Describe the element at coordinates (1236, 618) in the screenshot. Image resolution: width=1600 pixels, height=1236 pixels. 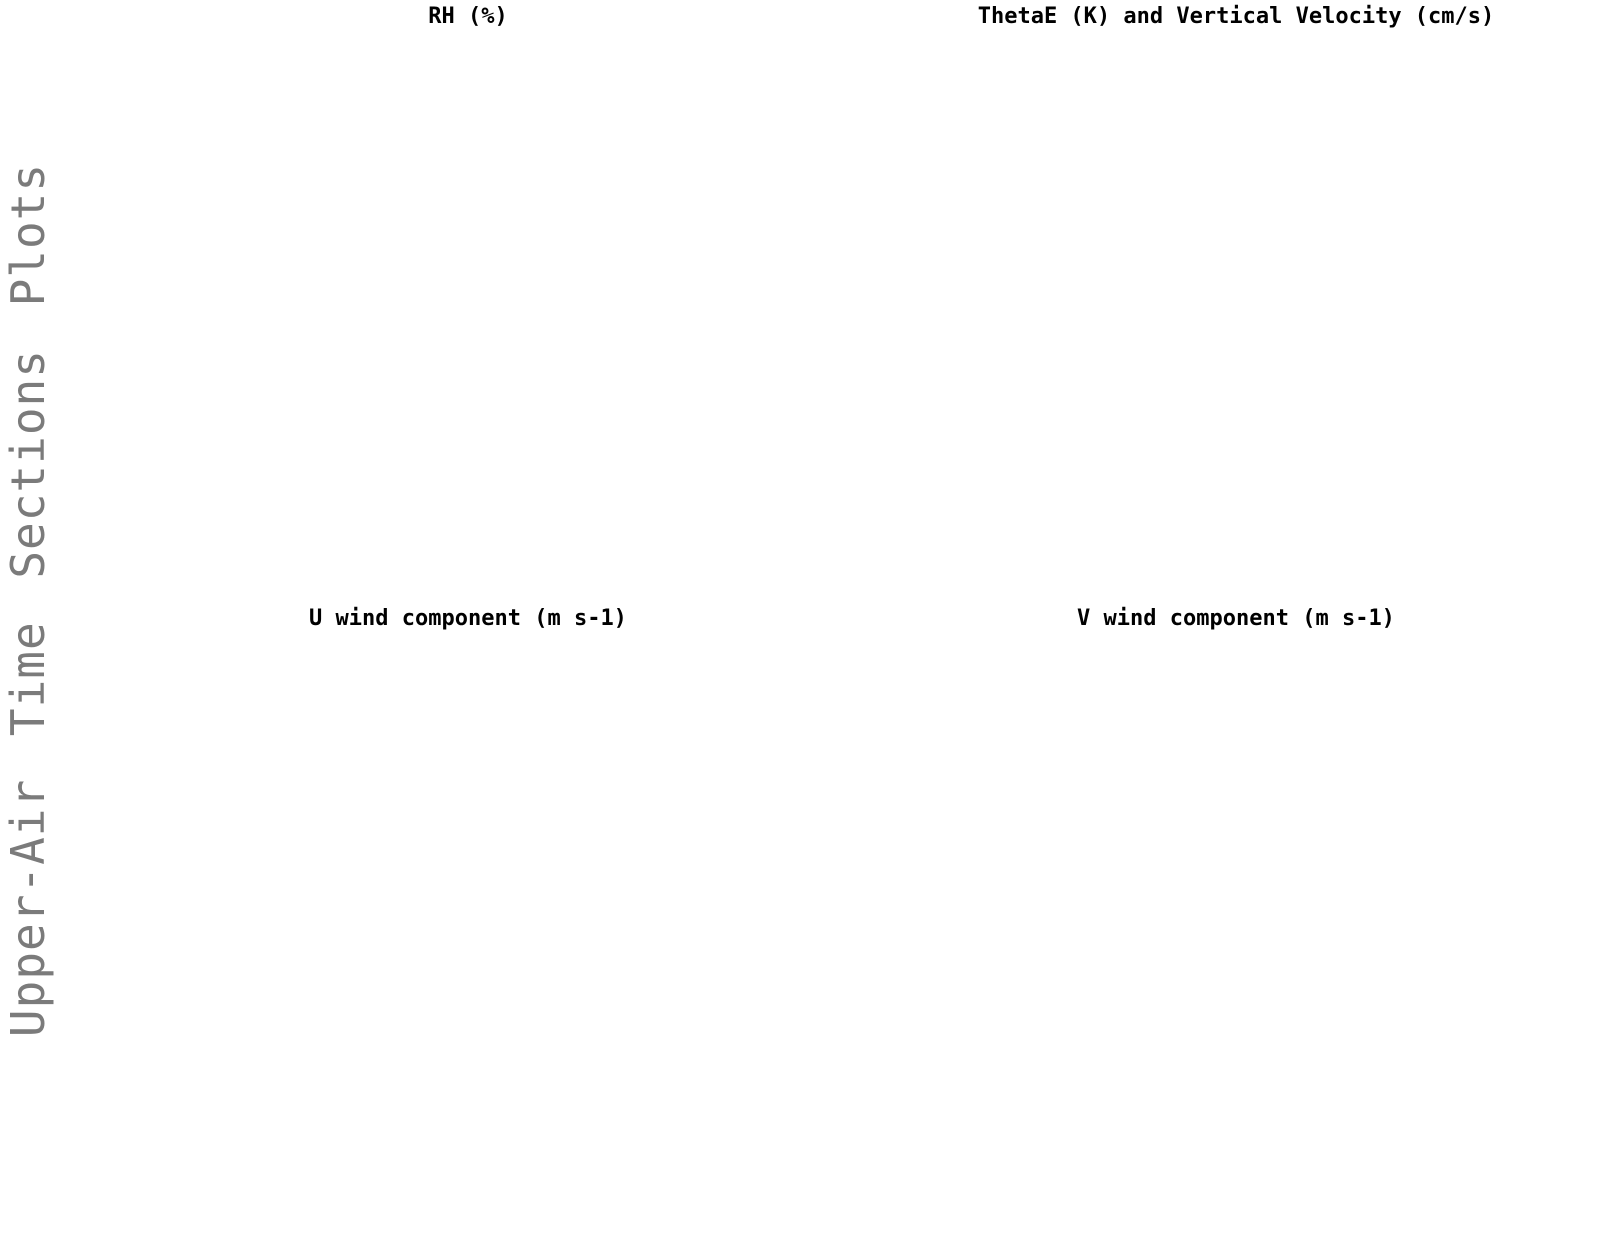
I see `panel-title-v: V wind component (m s-1)` at that location.